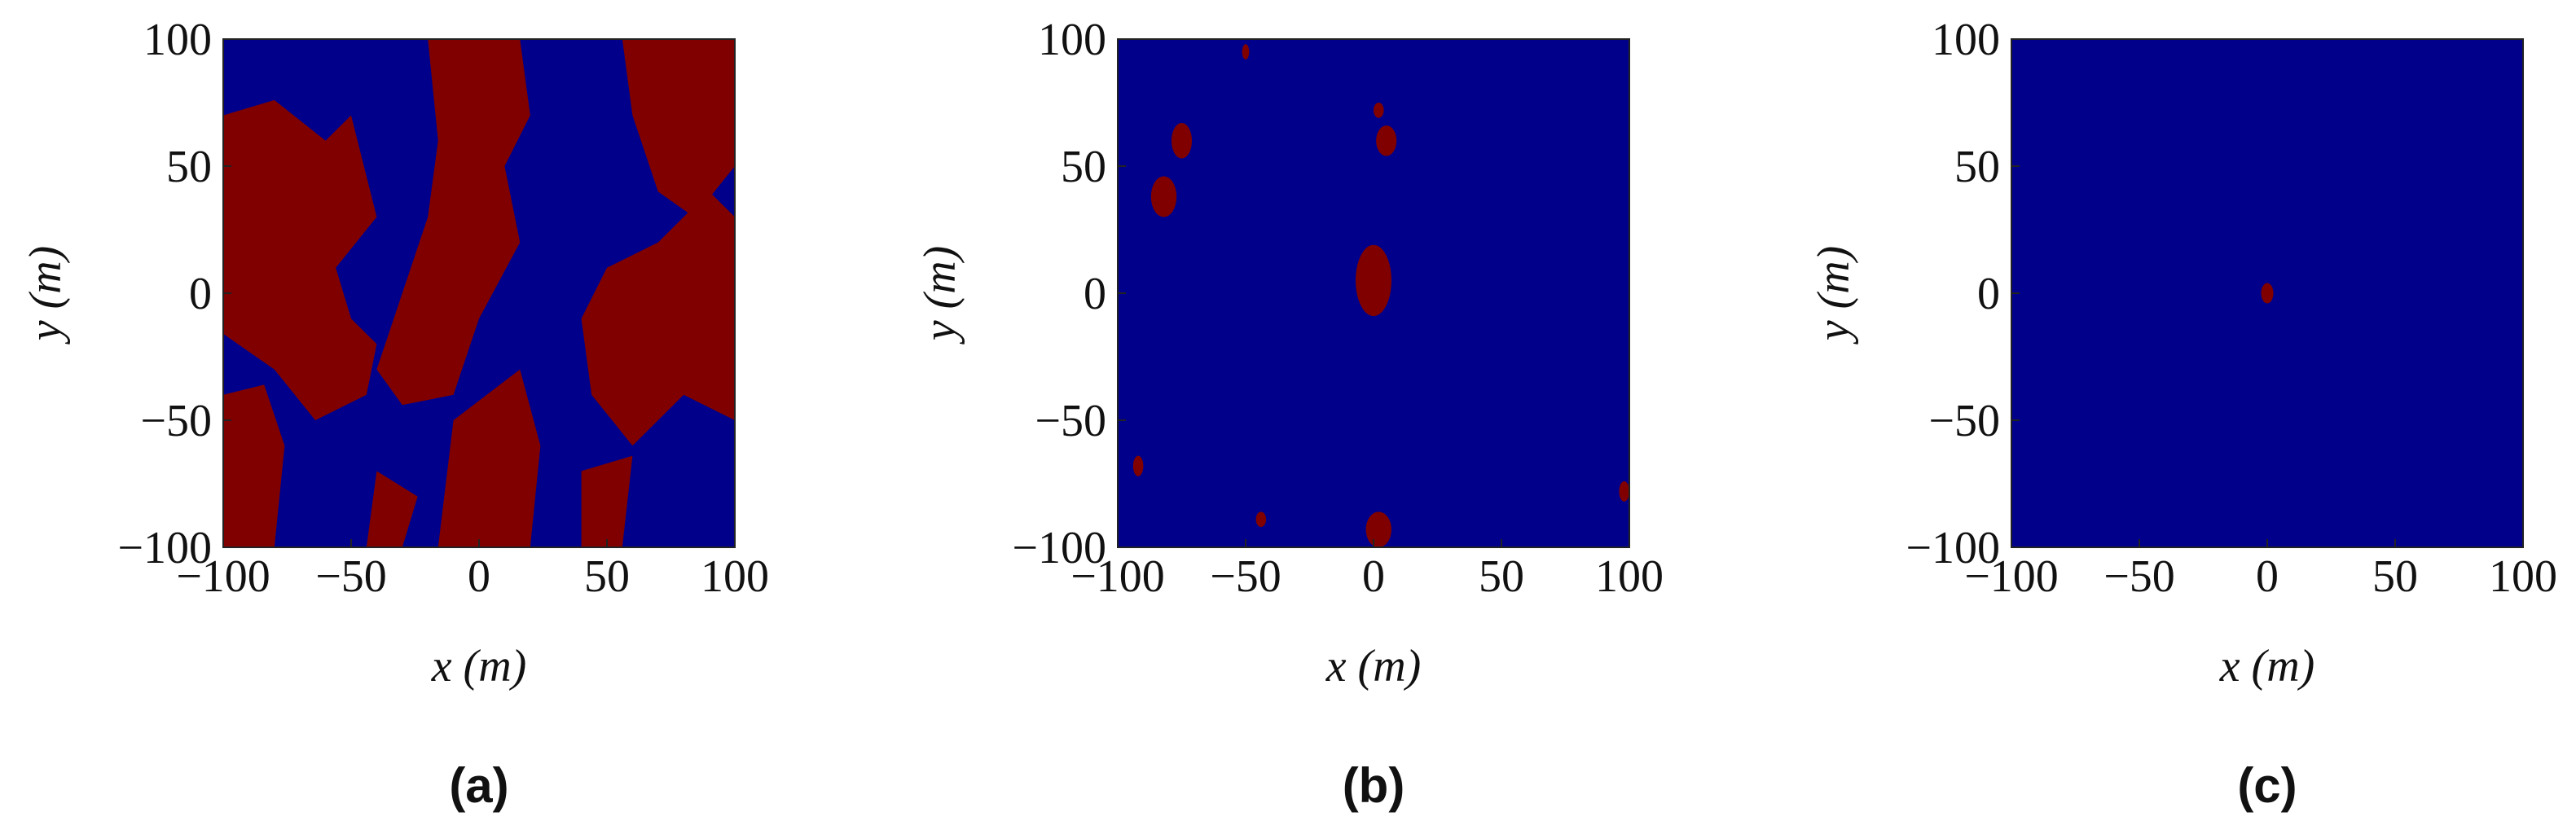 This screenshot has width=2576, height=834. What do you see at coordinates (2267, 785) in the screenshot?
I see `panel-label: (c)` at bounding box center [2267, 785].